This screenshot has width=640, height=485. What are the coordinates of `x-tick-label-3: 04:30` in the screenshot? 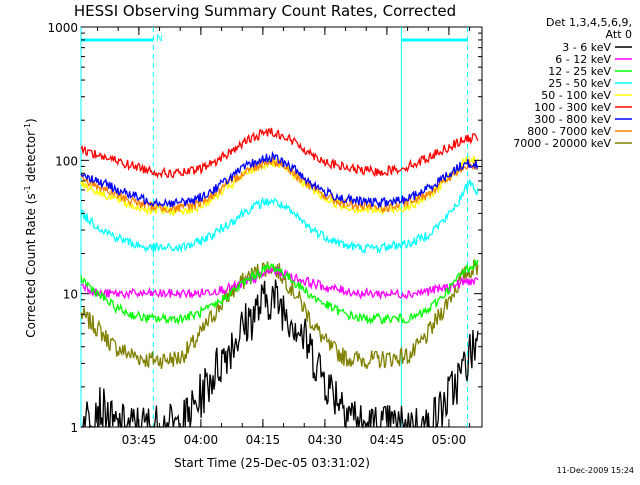 It's located at (325, 440).